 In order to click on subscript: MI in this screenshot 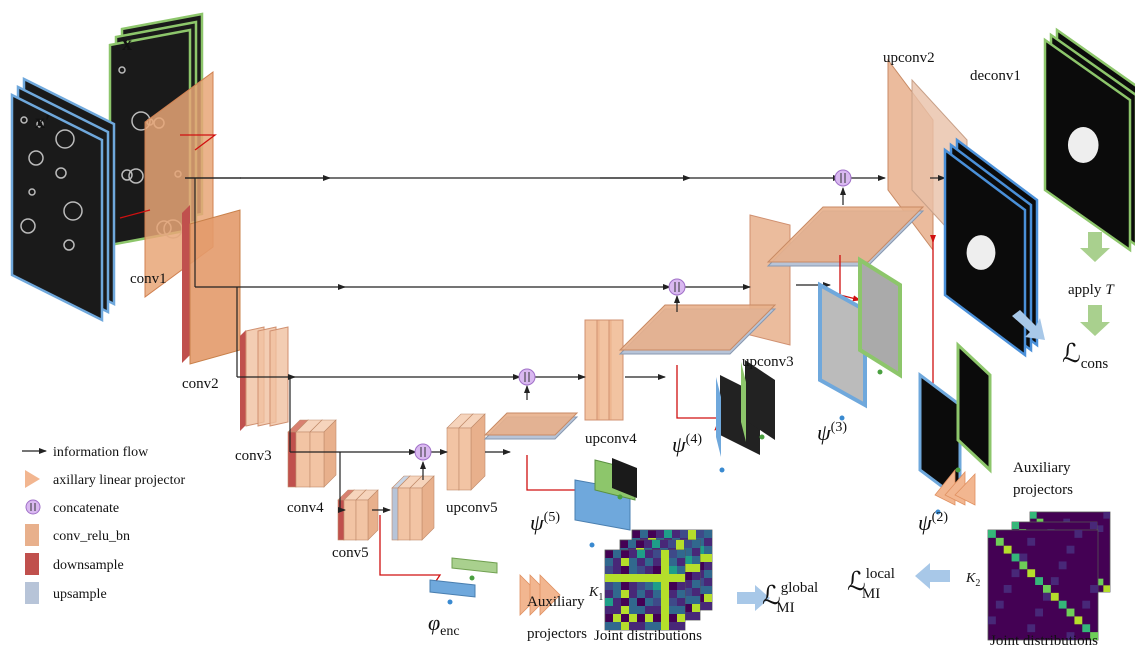, I will do `click(785, 608)`.